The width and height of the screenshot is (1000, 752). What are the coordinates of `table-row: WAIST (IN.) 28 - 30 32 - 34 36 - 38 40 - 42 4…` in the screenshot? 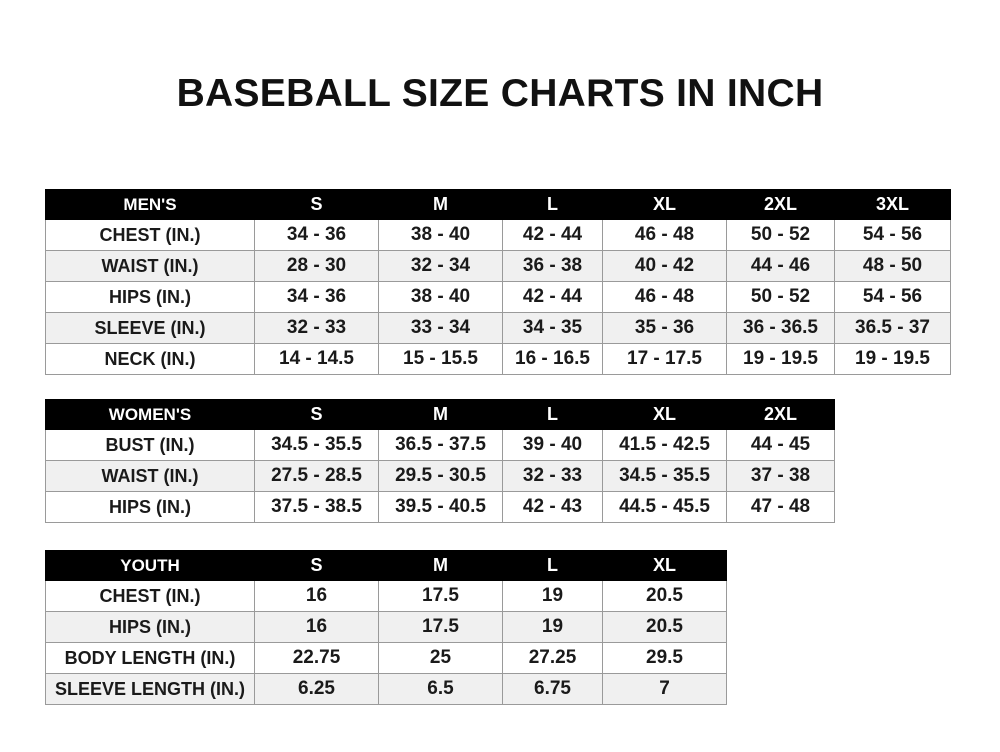 It's located at (498, 266).